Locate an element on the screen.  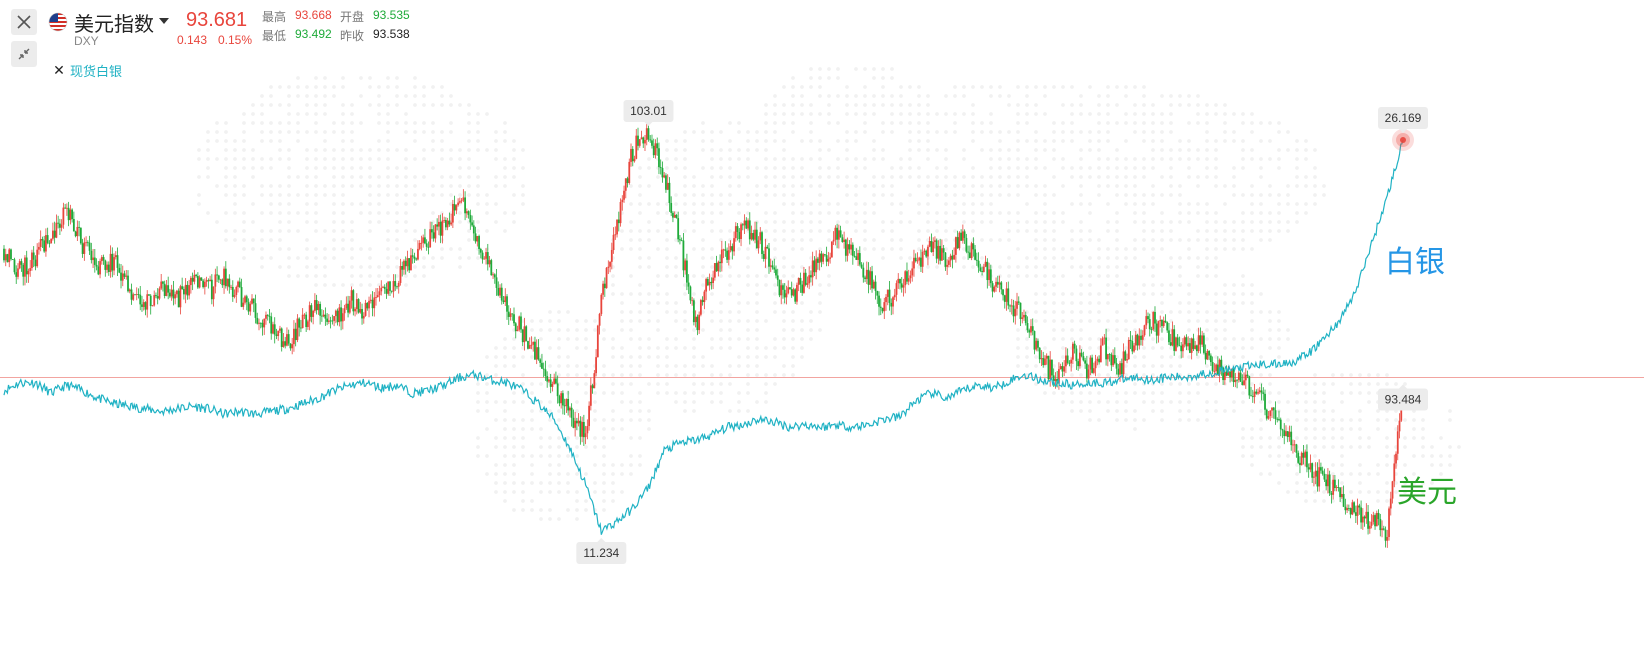
price-change-percent: 0.15% is located at coordinates (235, 40).